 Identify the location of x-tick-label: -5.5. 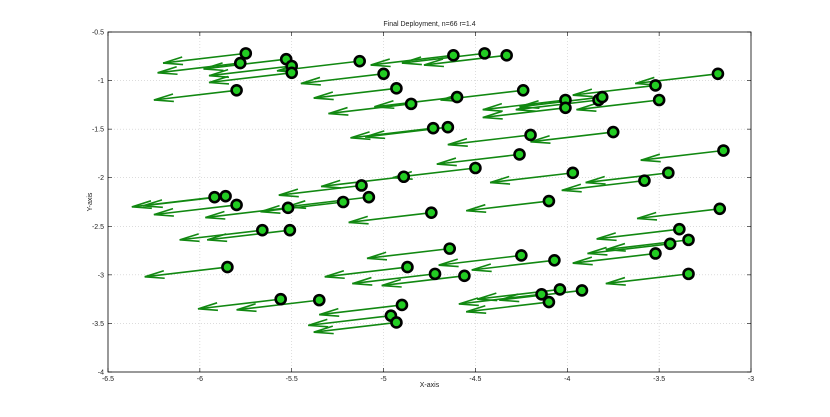
(292, 379).